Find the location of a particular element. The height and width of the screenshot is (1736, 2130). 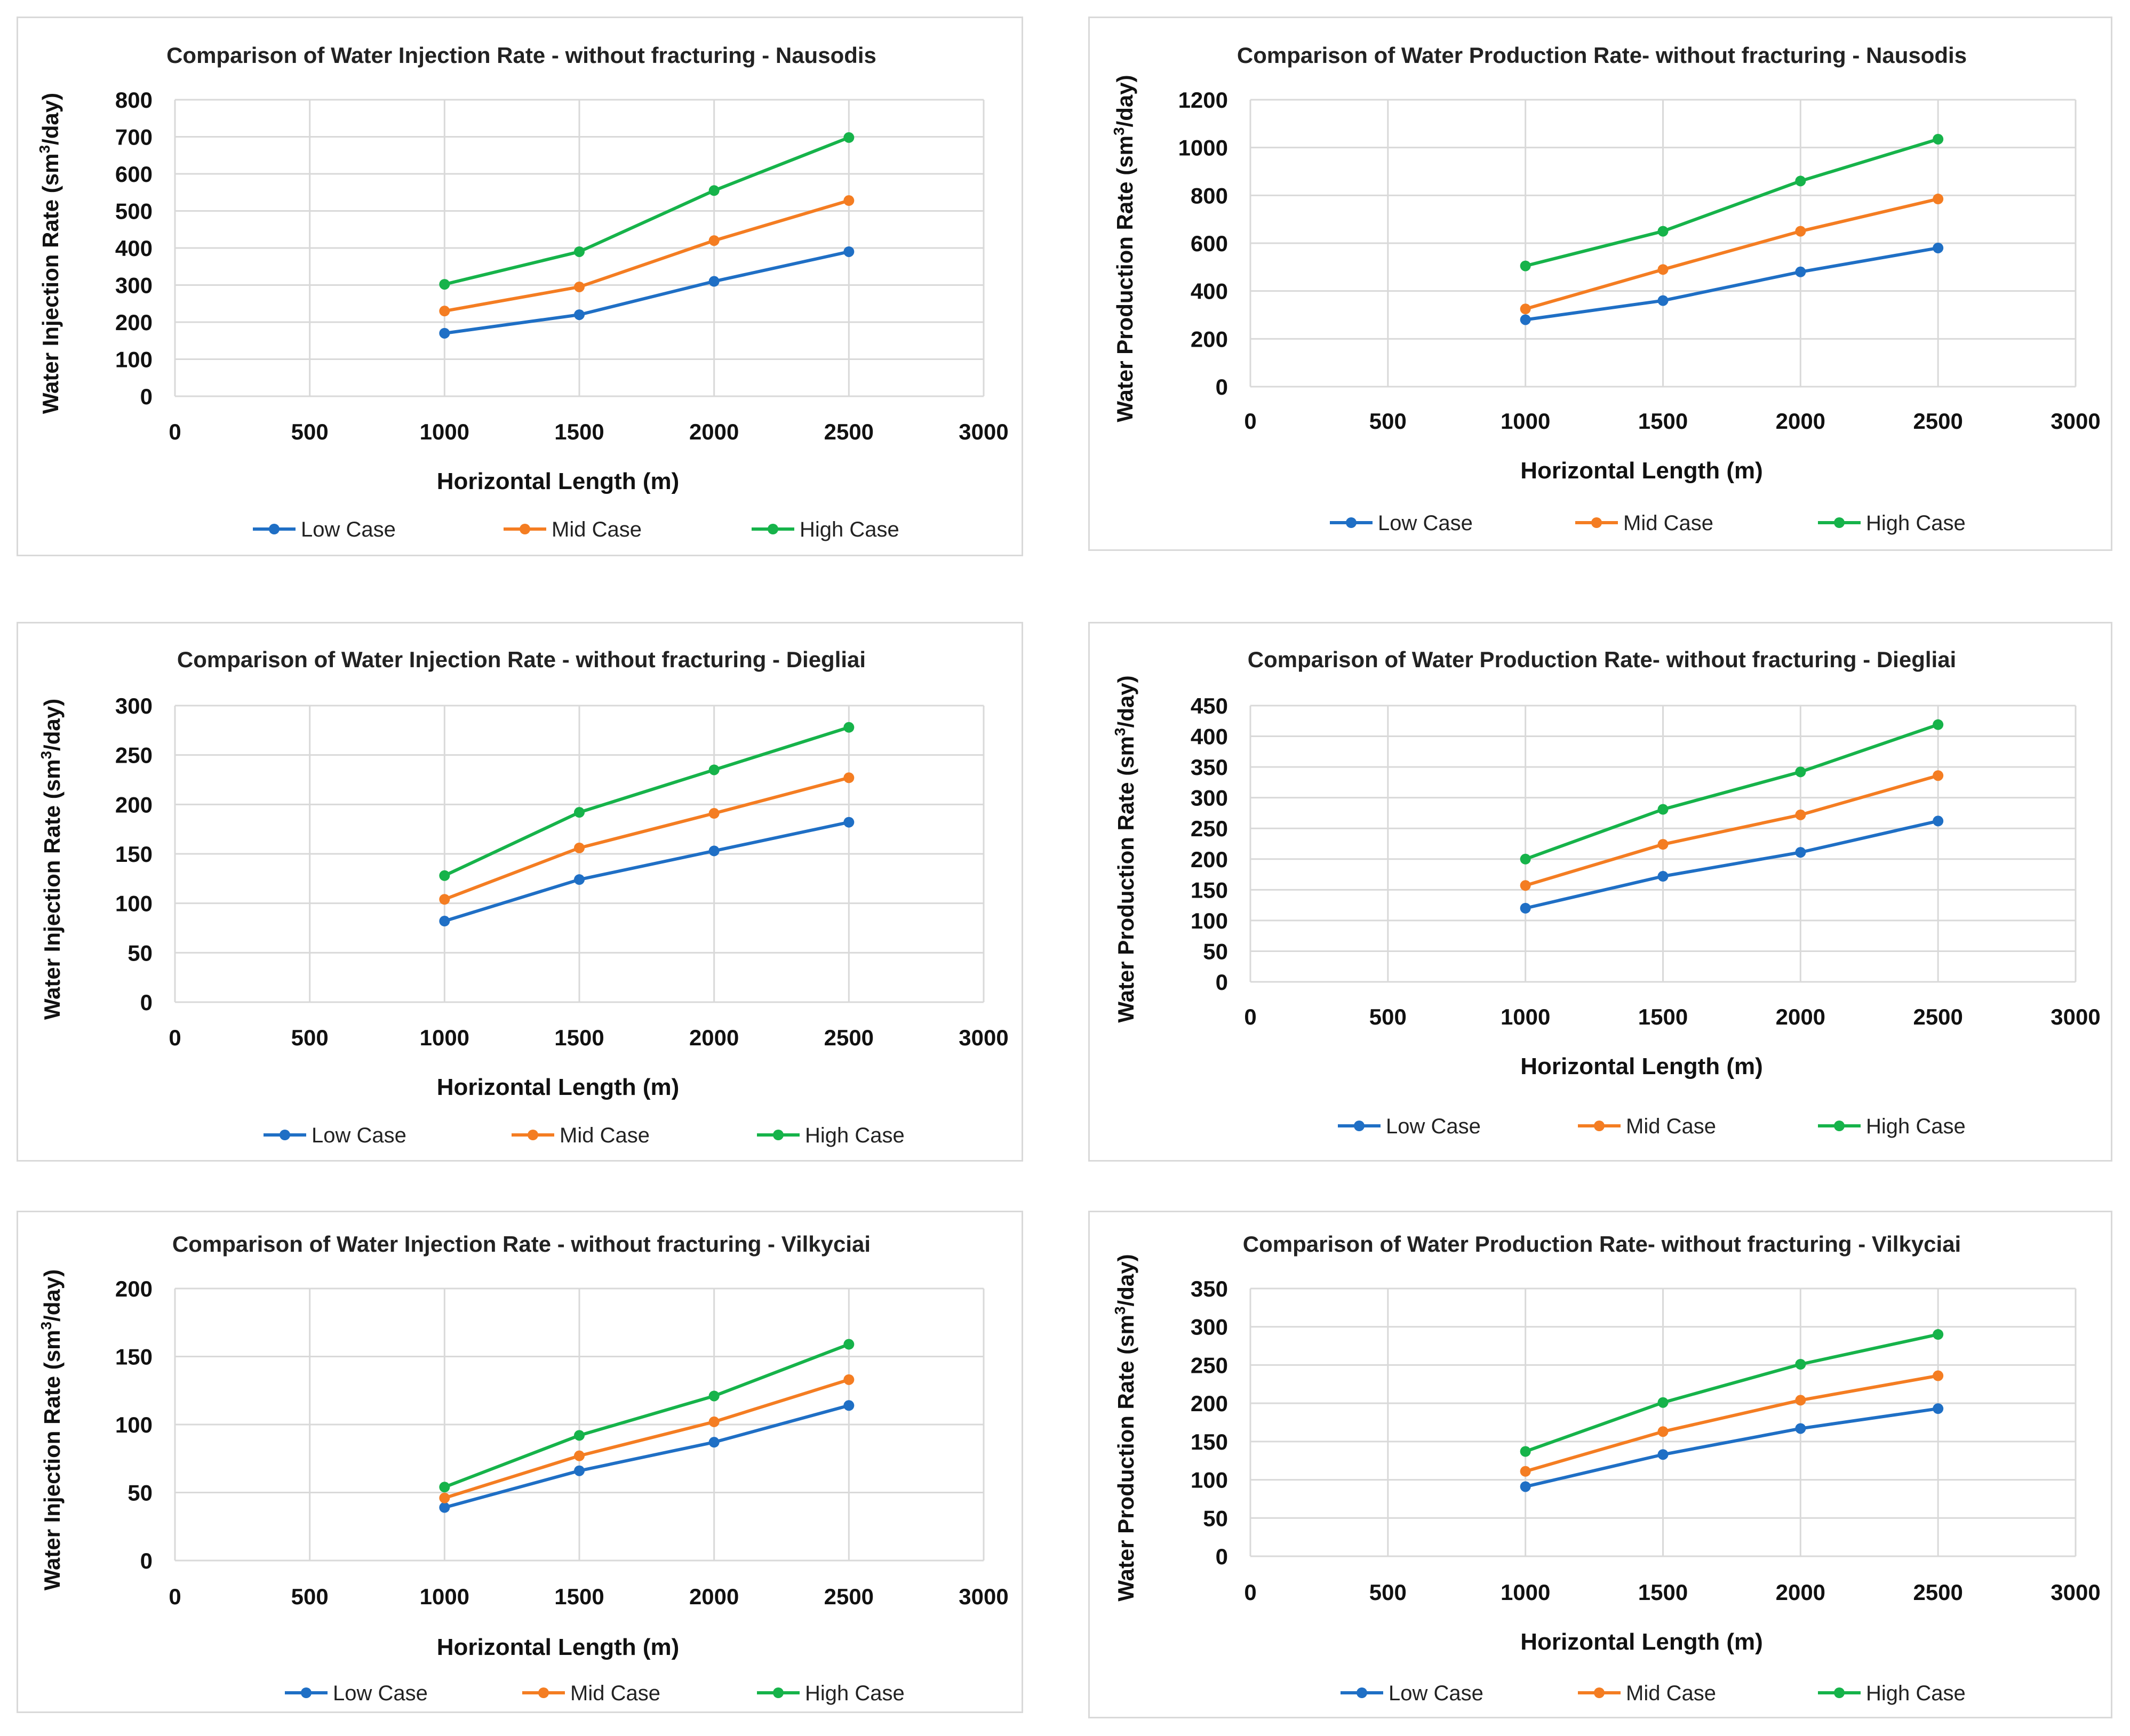

y-tick-labels: 0 200 400 600 800 1000 1200 is located at coordinates (1203, 243).